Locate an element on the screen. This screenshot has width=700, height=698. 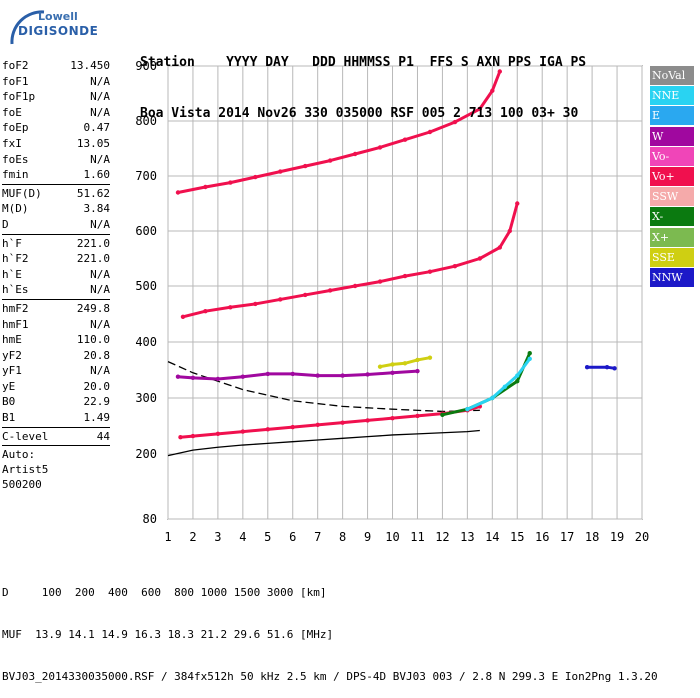
legend-item: W is located at coordinates (672, 136).